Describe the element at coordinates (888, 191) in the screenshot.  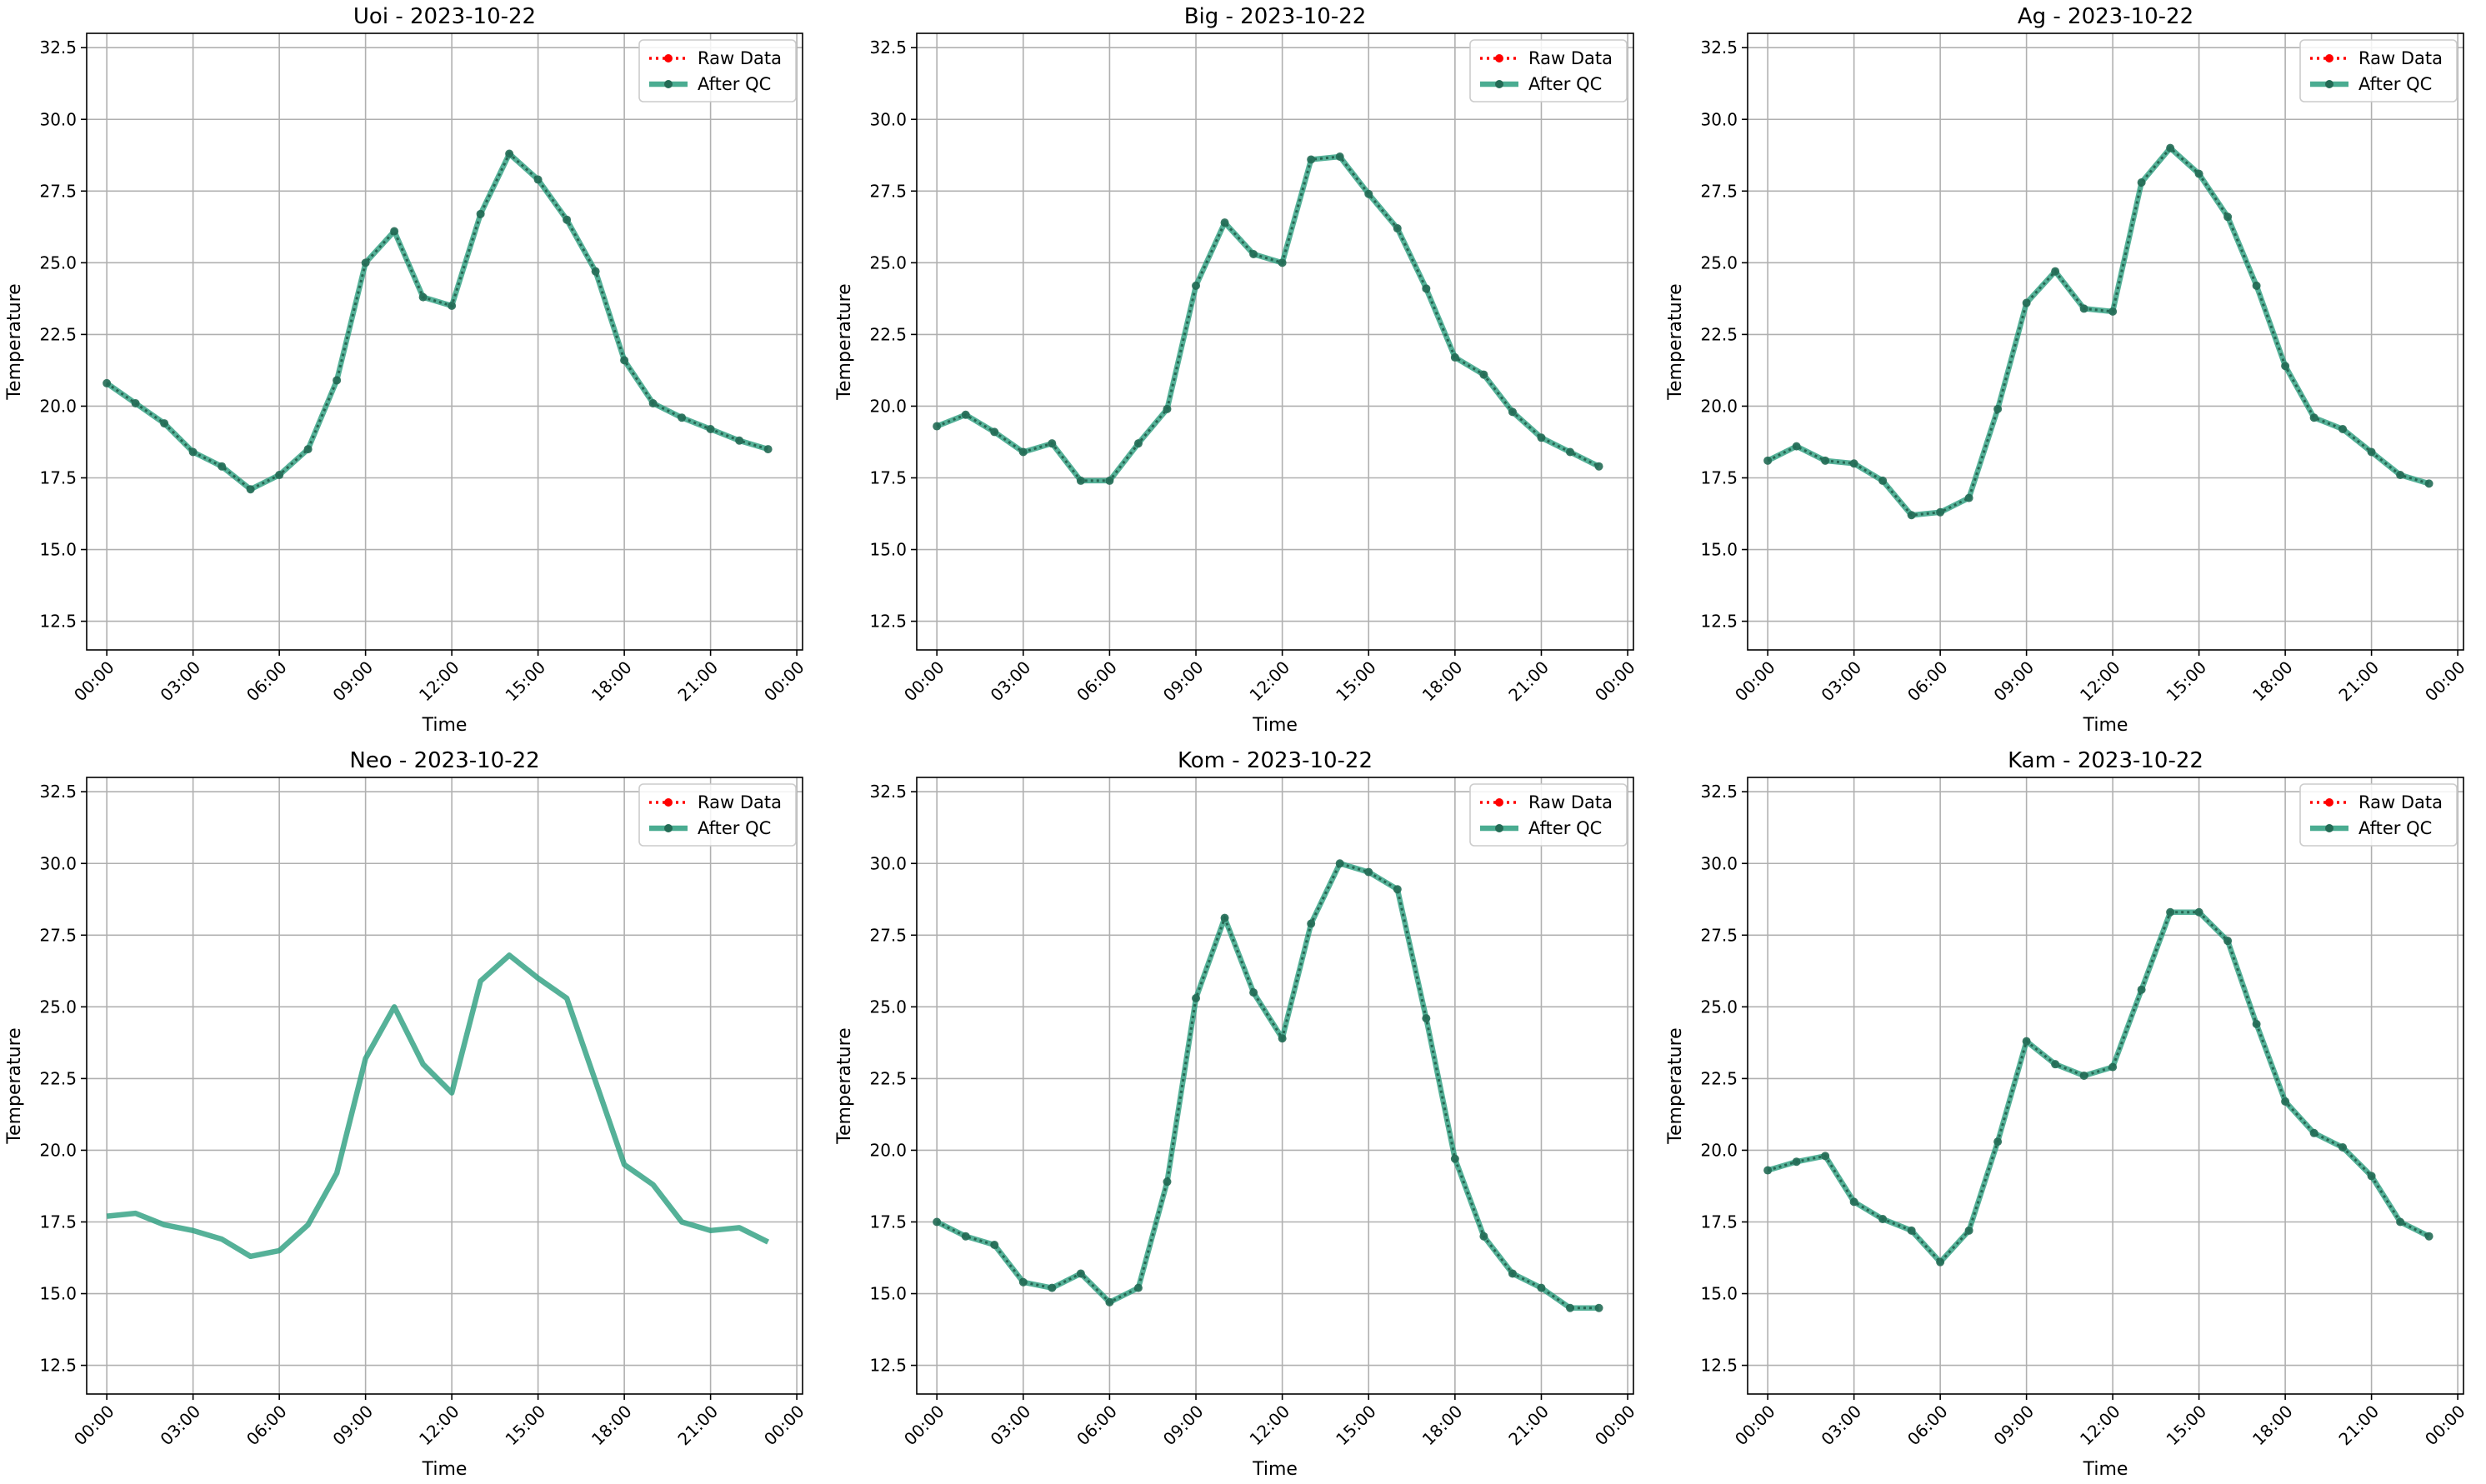
I see `y-tick-label: 27.5` at that location.